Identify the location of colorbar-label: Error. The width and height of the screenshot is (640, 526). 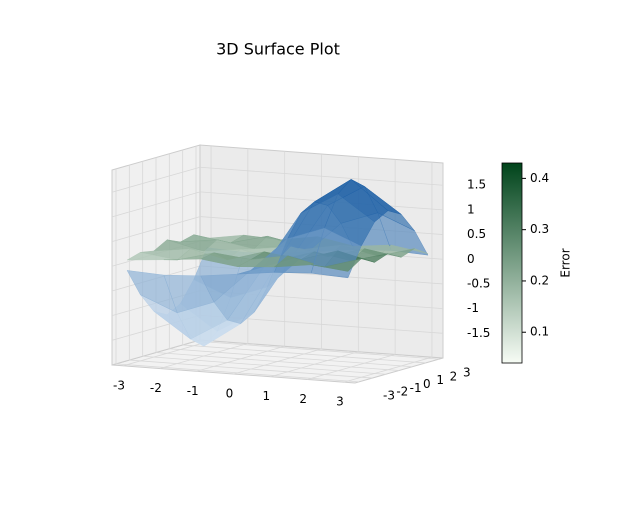
(566, 262).